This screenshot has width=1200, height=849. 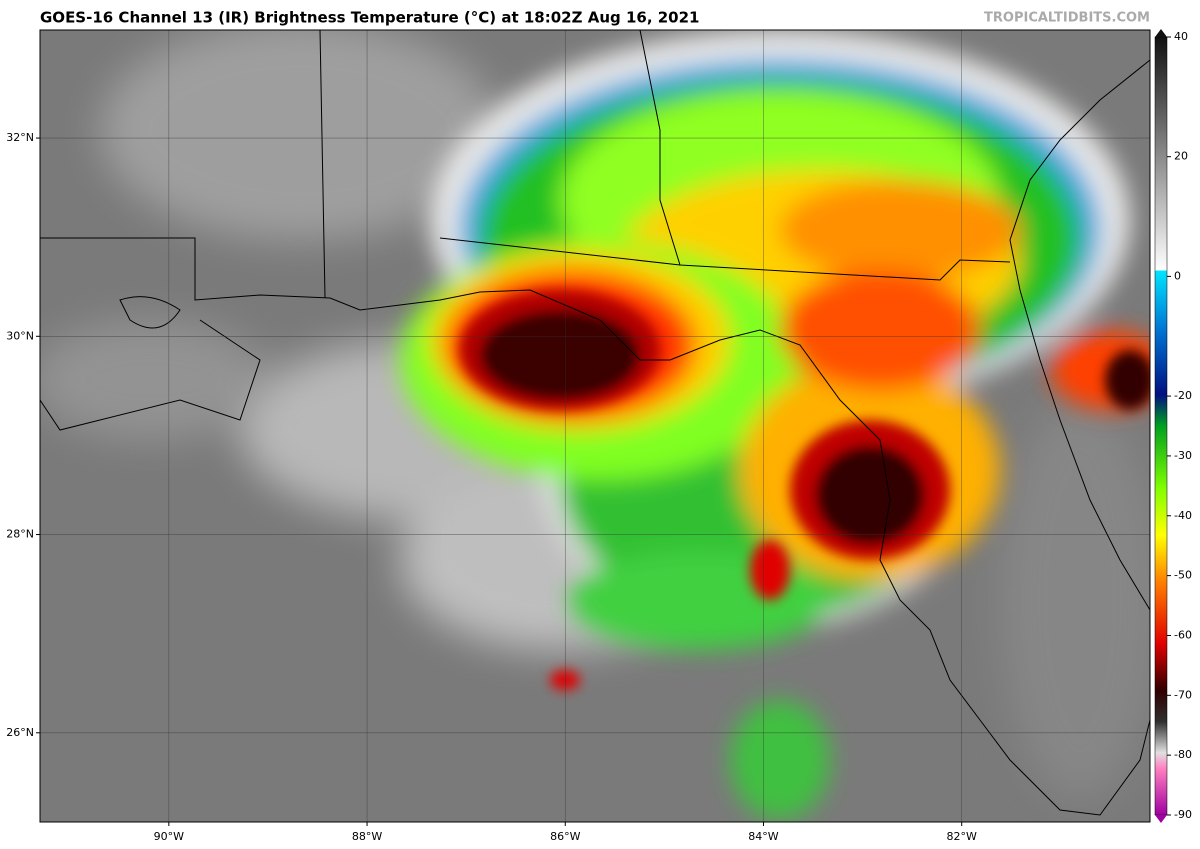 What do you see at coordinates (1183, 694) in the screenshot?
I see `colorbar-label: -70` at bounding box center [1183, 694].